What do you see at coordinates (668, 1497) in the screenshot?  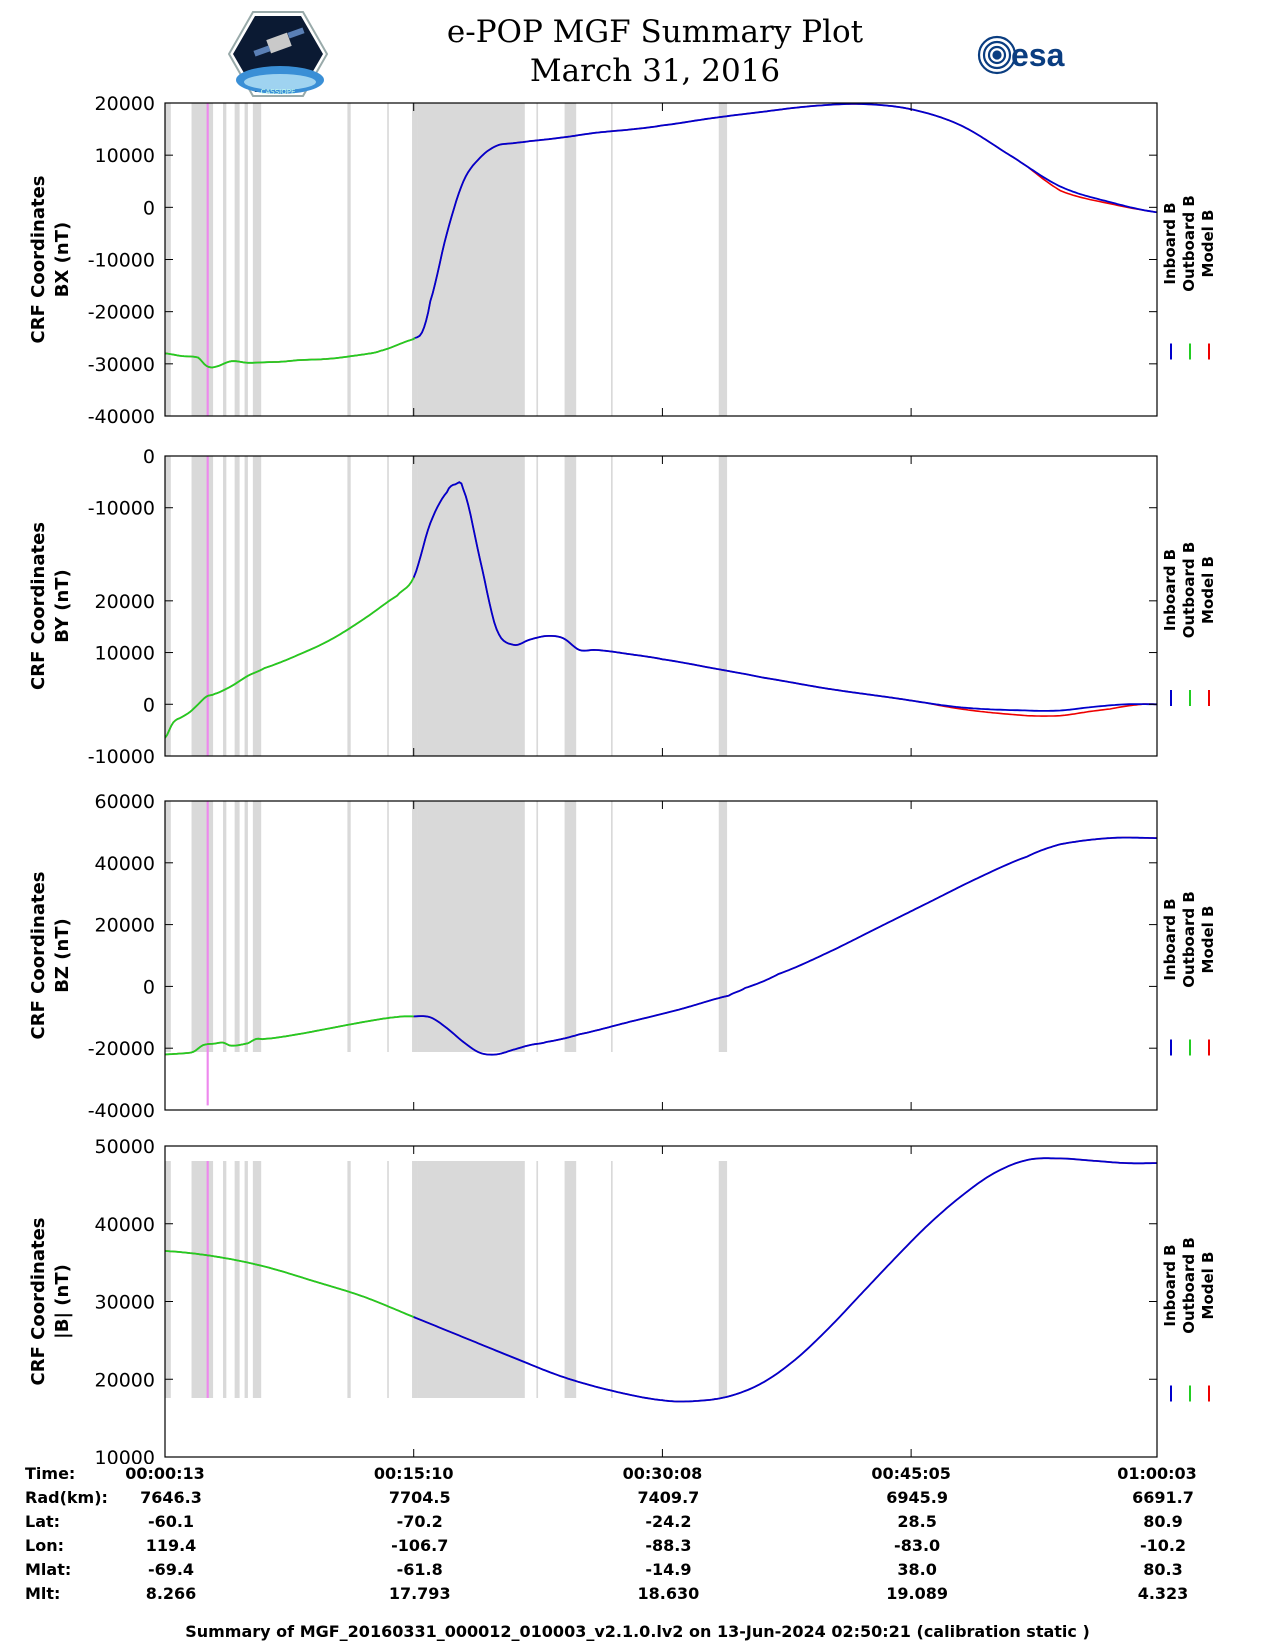 I see `info-value: 7409.7` at bounding box center [668, 1497].